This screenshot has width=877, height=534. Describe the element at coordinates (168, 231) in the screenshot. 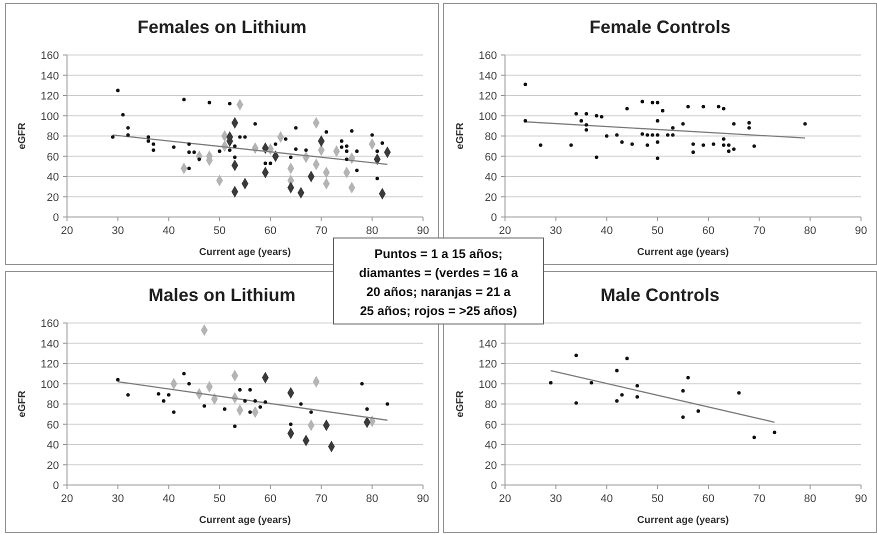

I see `x-tick-label: 40` at that location.